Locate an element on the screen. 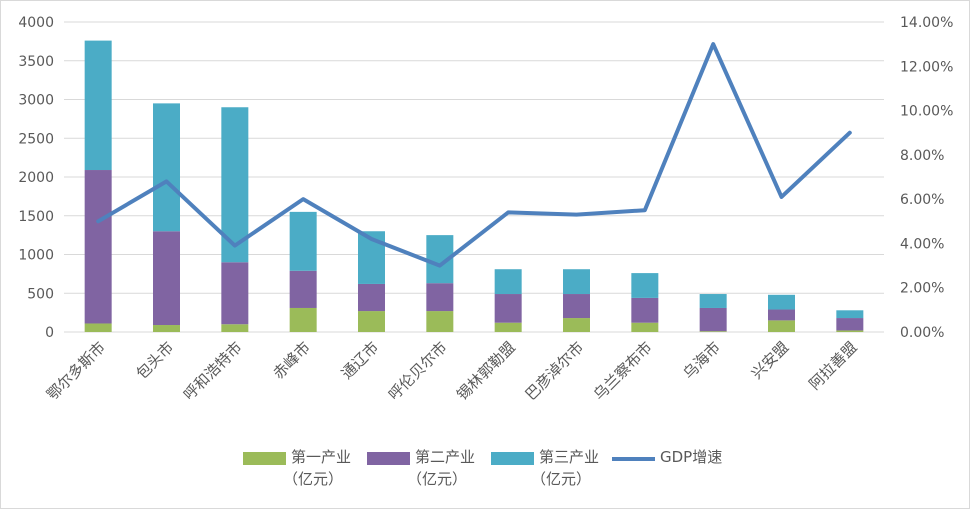 The image size is (970, 509). y-right-tick-label: 6.00% is located at coordinates (922, 200).